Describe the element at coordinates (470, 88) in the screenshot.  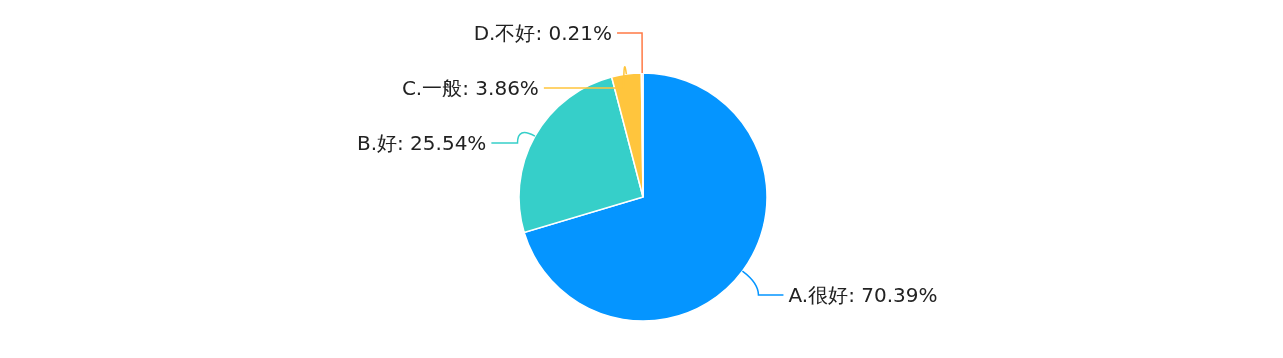
I see `slice-label: C.一般: 3.86%` at that location.